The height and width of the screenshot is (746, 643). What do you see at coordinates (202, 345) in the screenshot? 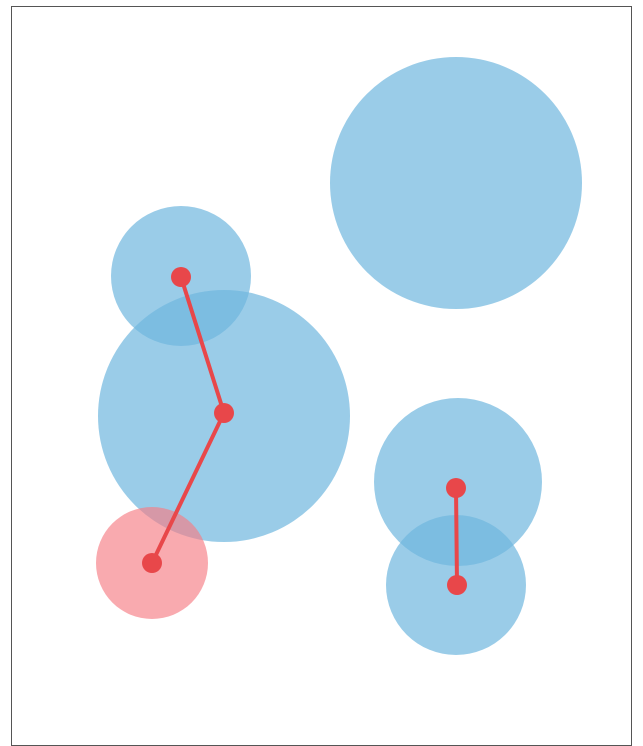
I see `edge-node-a-node-b` at bounding box center [202, 345].